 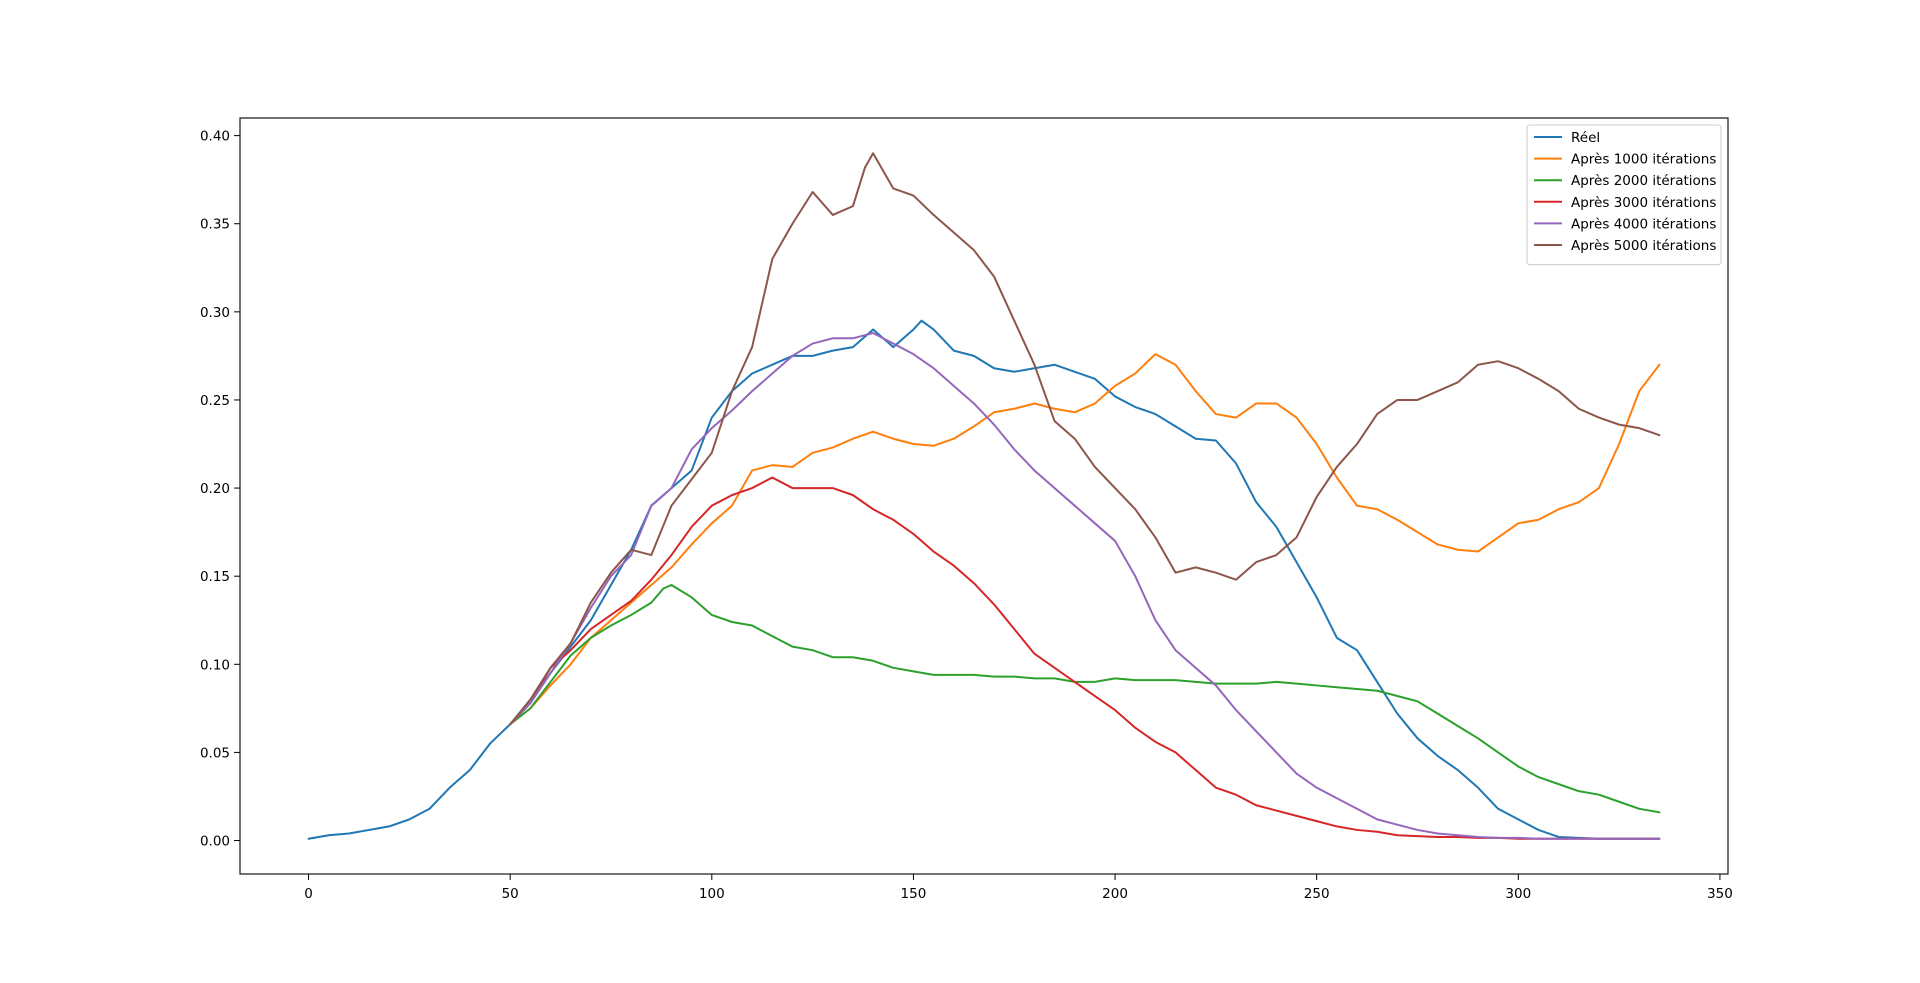 What do you see at coordinates (1585, 138) in the screenshot?
I see `legend-label-0: Réel` at bounding box center [1585, 138].